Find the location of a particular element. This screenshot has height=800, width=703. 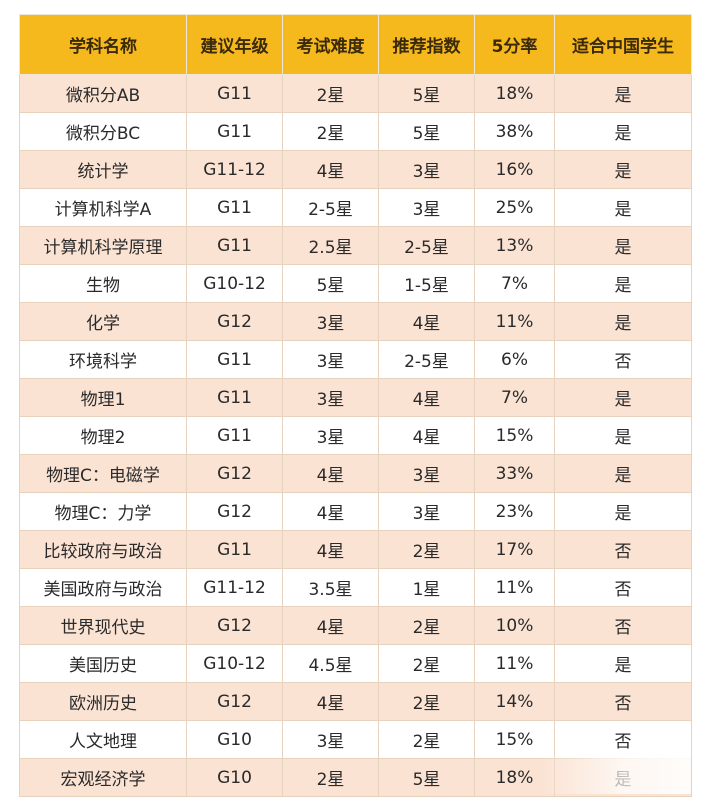

cell-subject-name: 美国历史 is located at coordinates (103, 663).